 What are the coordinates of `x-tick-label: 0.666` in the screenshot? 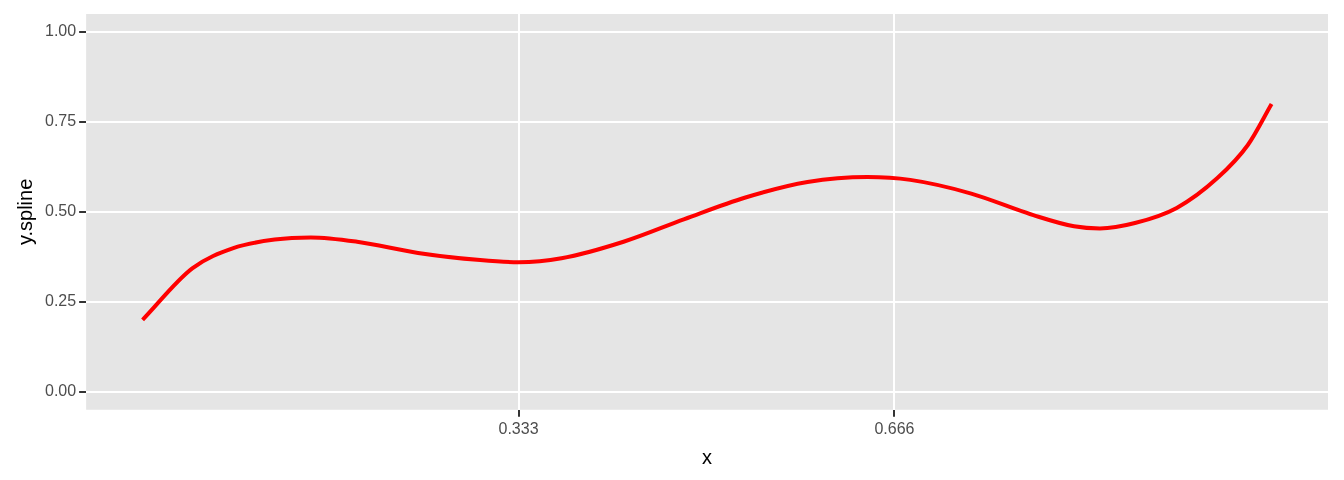 It's located at (894, 428).